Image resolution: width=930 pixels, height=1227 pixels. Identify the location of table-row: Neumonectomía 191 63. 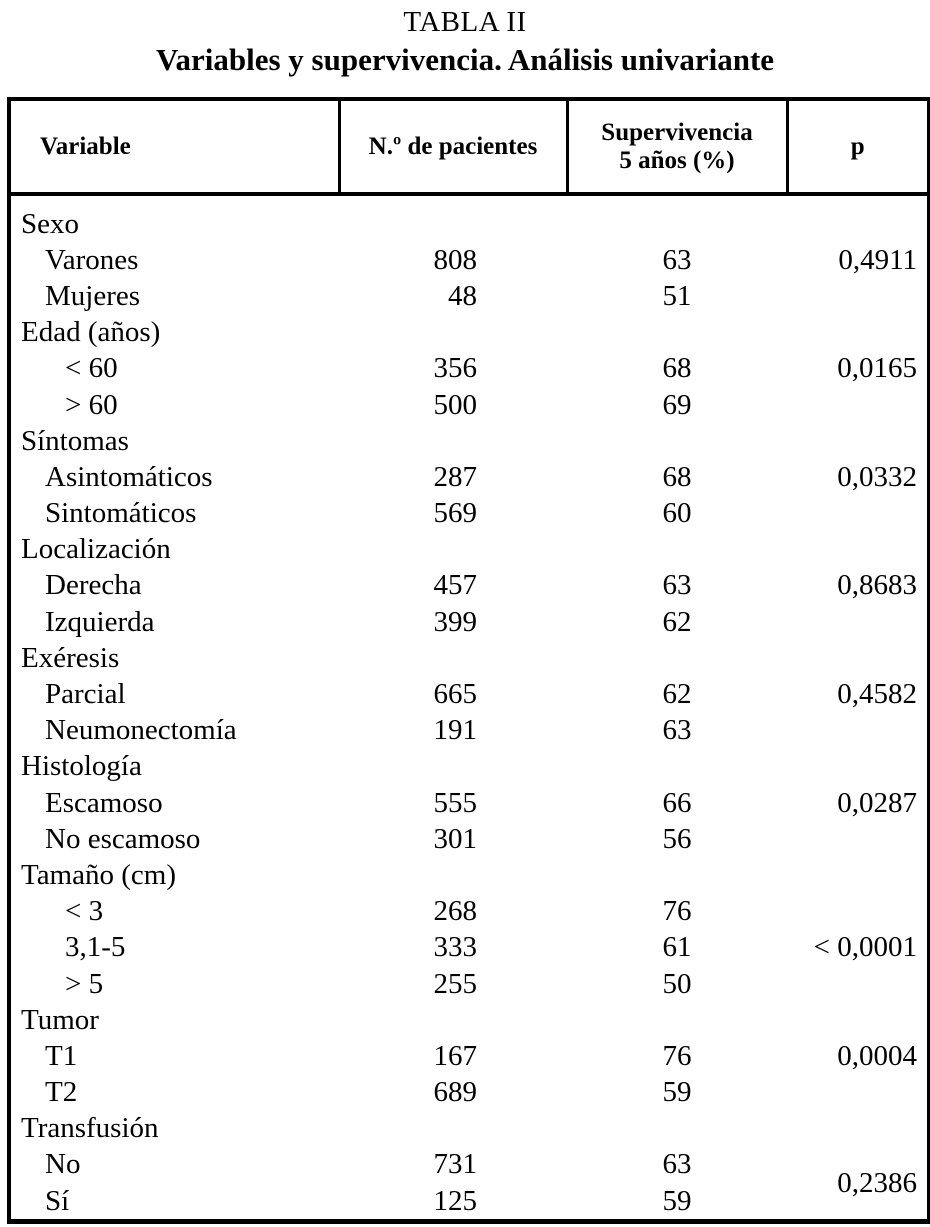
(469, 731).